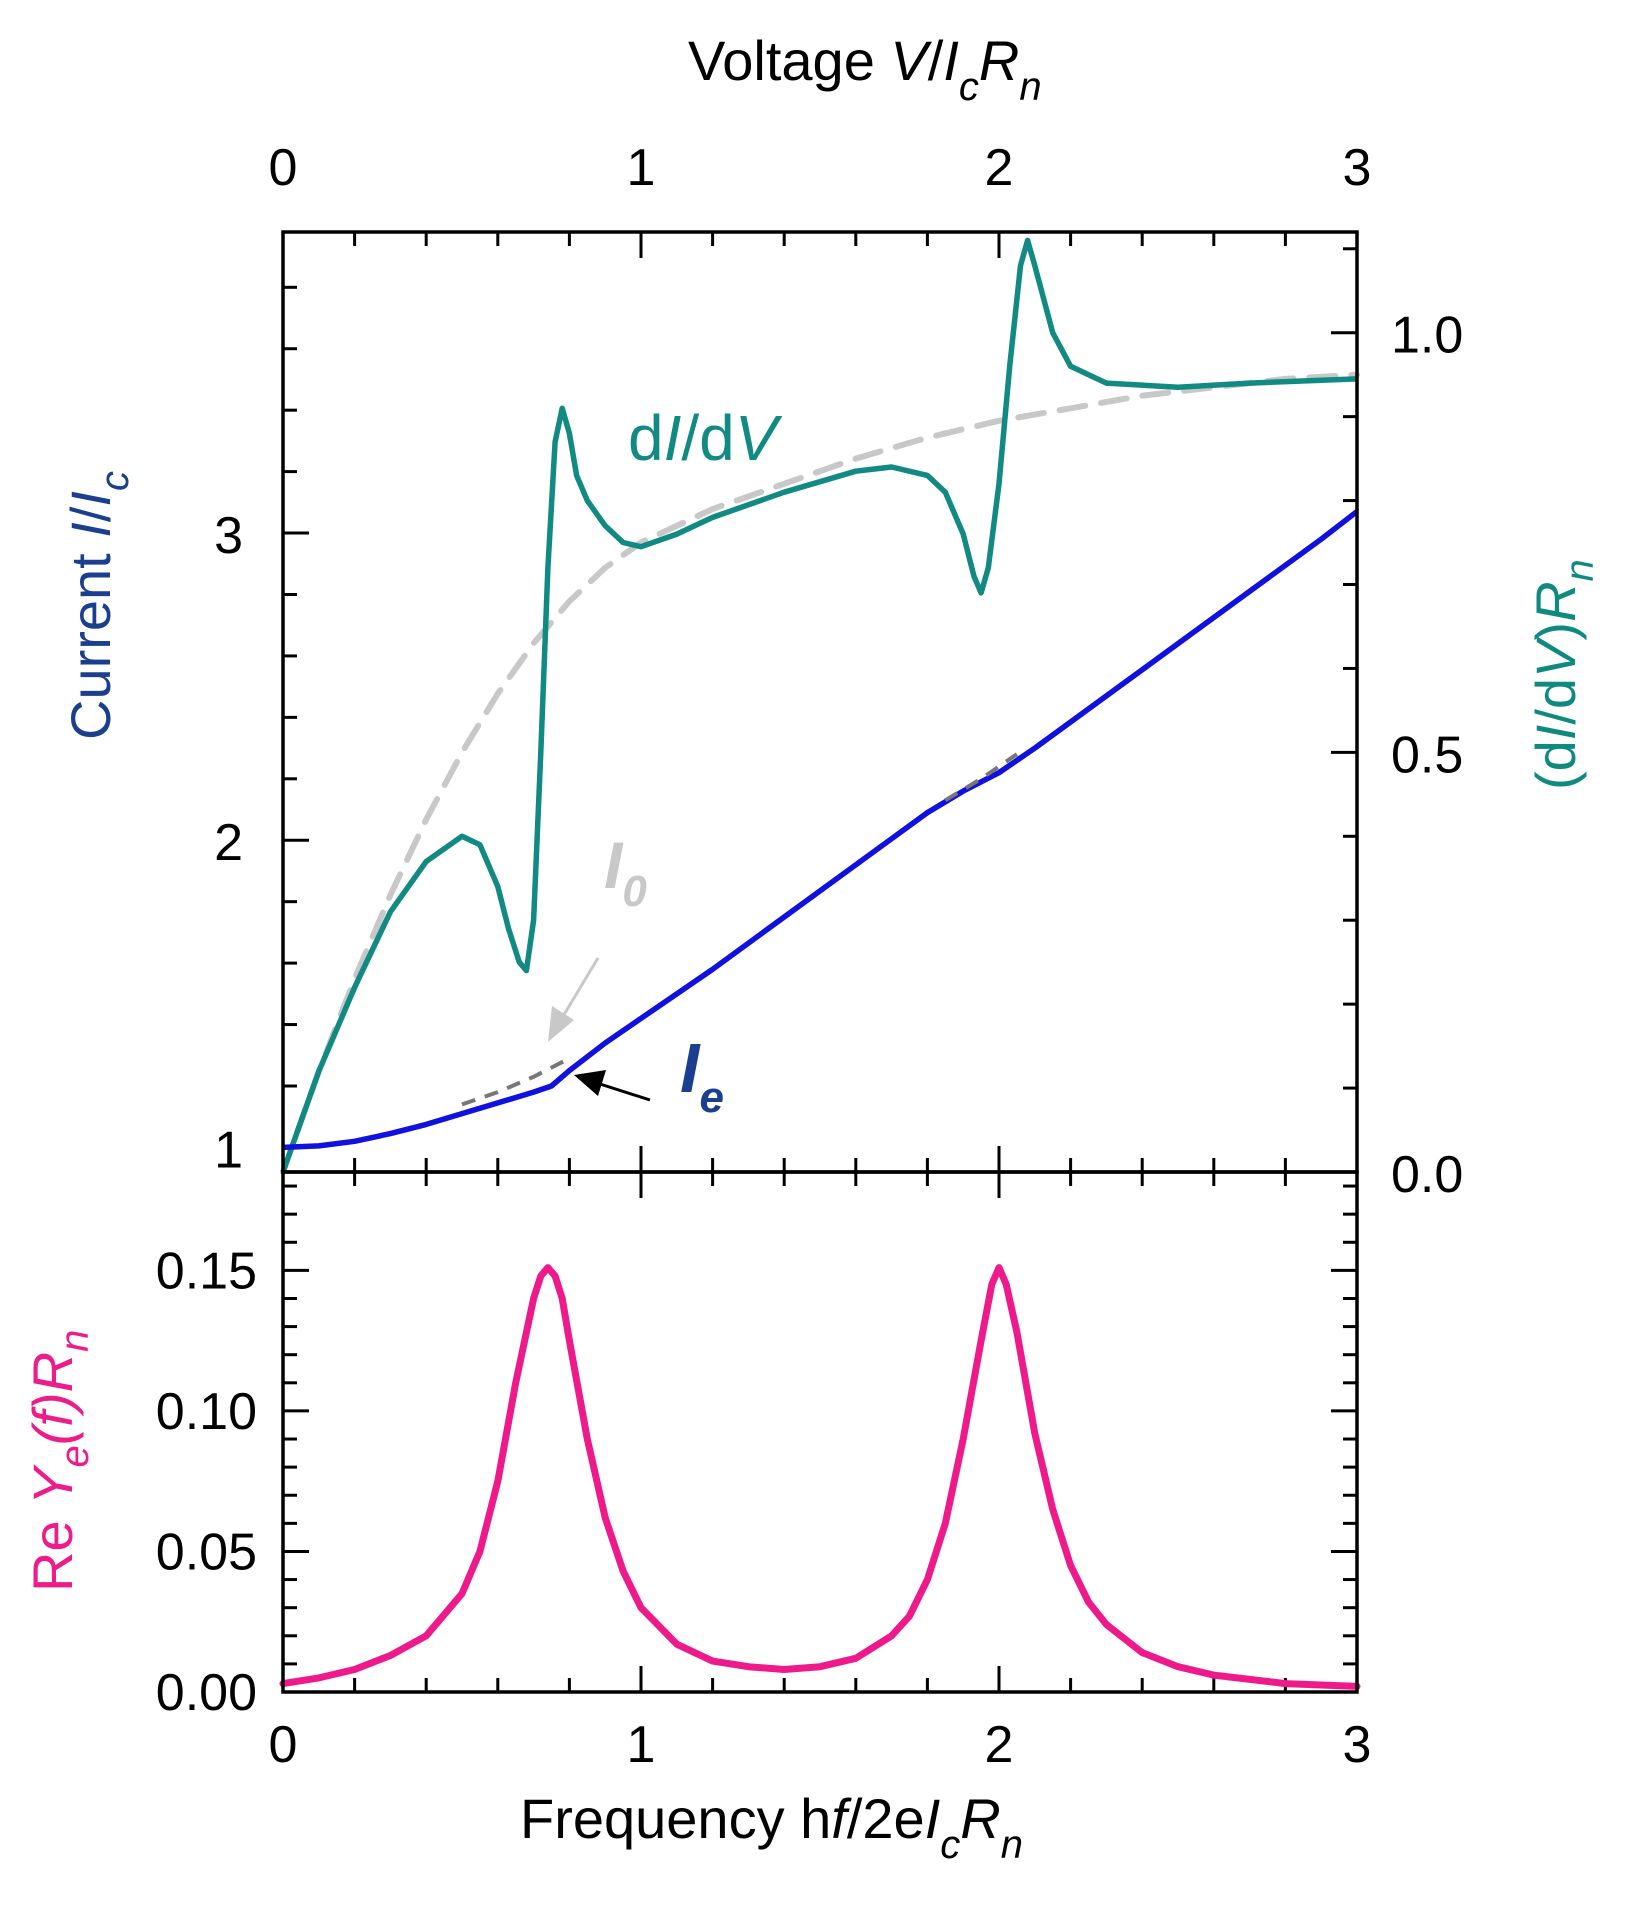  I want to click on left-axis-title: Current I/Ic, so click(98, 605).